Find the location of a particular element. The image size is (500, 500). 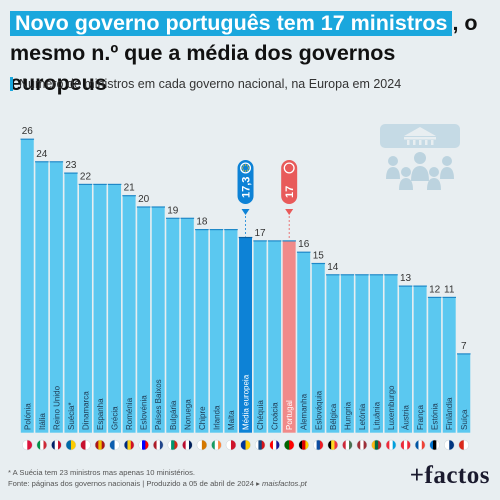

source-site-link: maisfactos.pt is located at coordinates (284, 483).